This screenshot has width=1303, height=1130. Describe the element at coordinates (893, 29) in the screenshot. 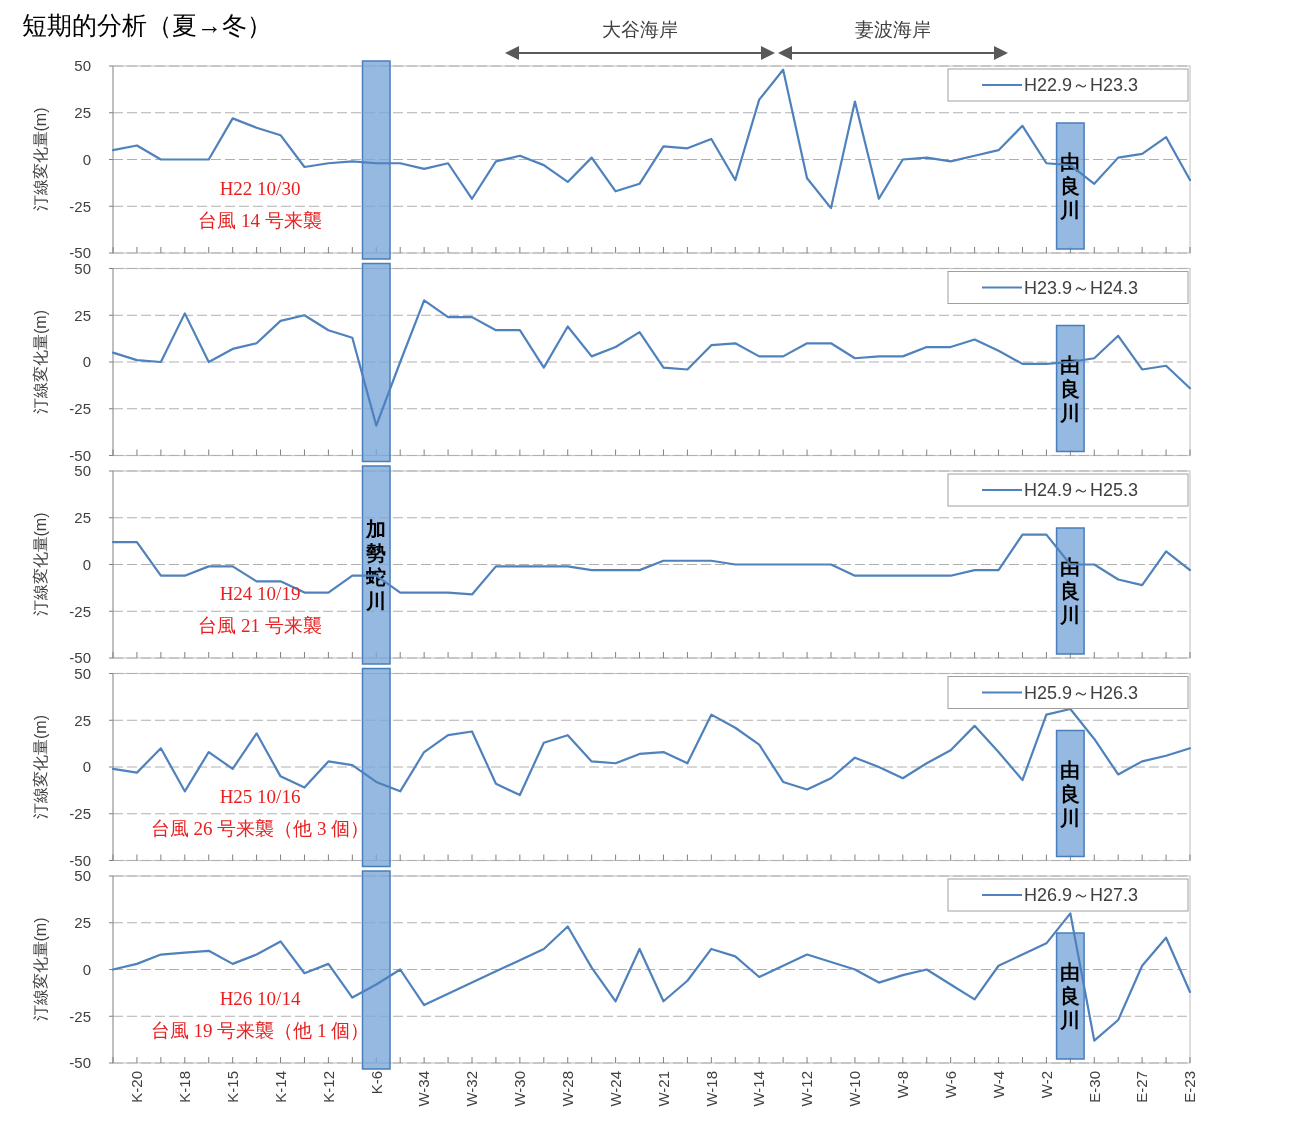

I see `text: 妻波海岸` at that location.